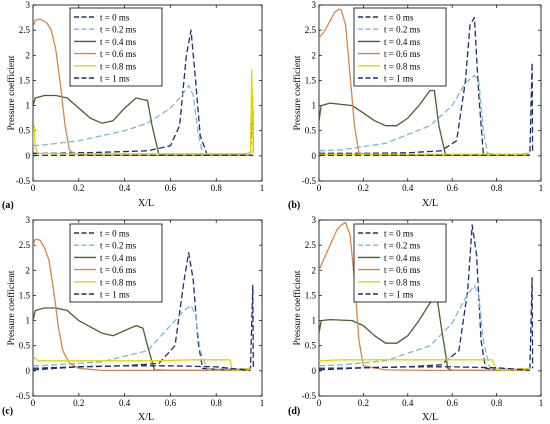  What do you see at coordinates (8, 205) in the screenshot?
I see `panel-label: (a)` at bounding box center [8, 205].